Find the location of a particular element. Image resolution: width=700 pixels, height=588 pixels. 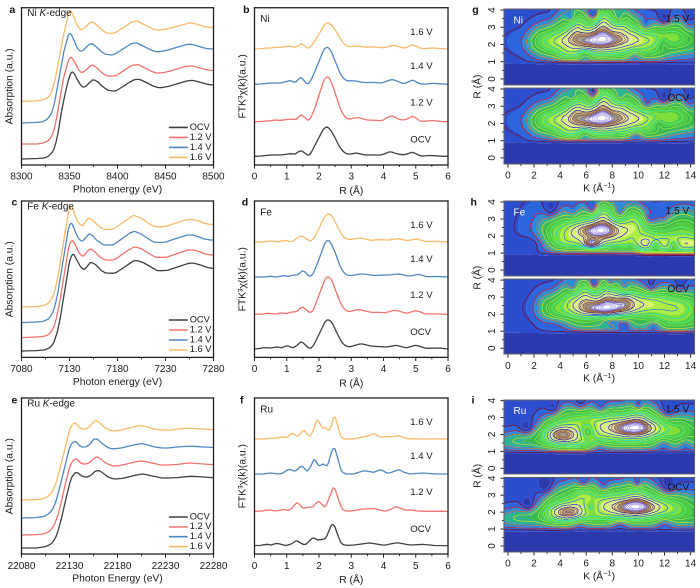

svg-text: f is located at coordinates (242, 400).